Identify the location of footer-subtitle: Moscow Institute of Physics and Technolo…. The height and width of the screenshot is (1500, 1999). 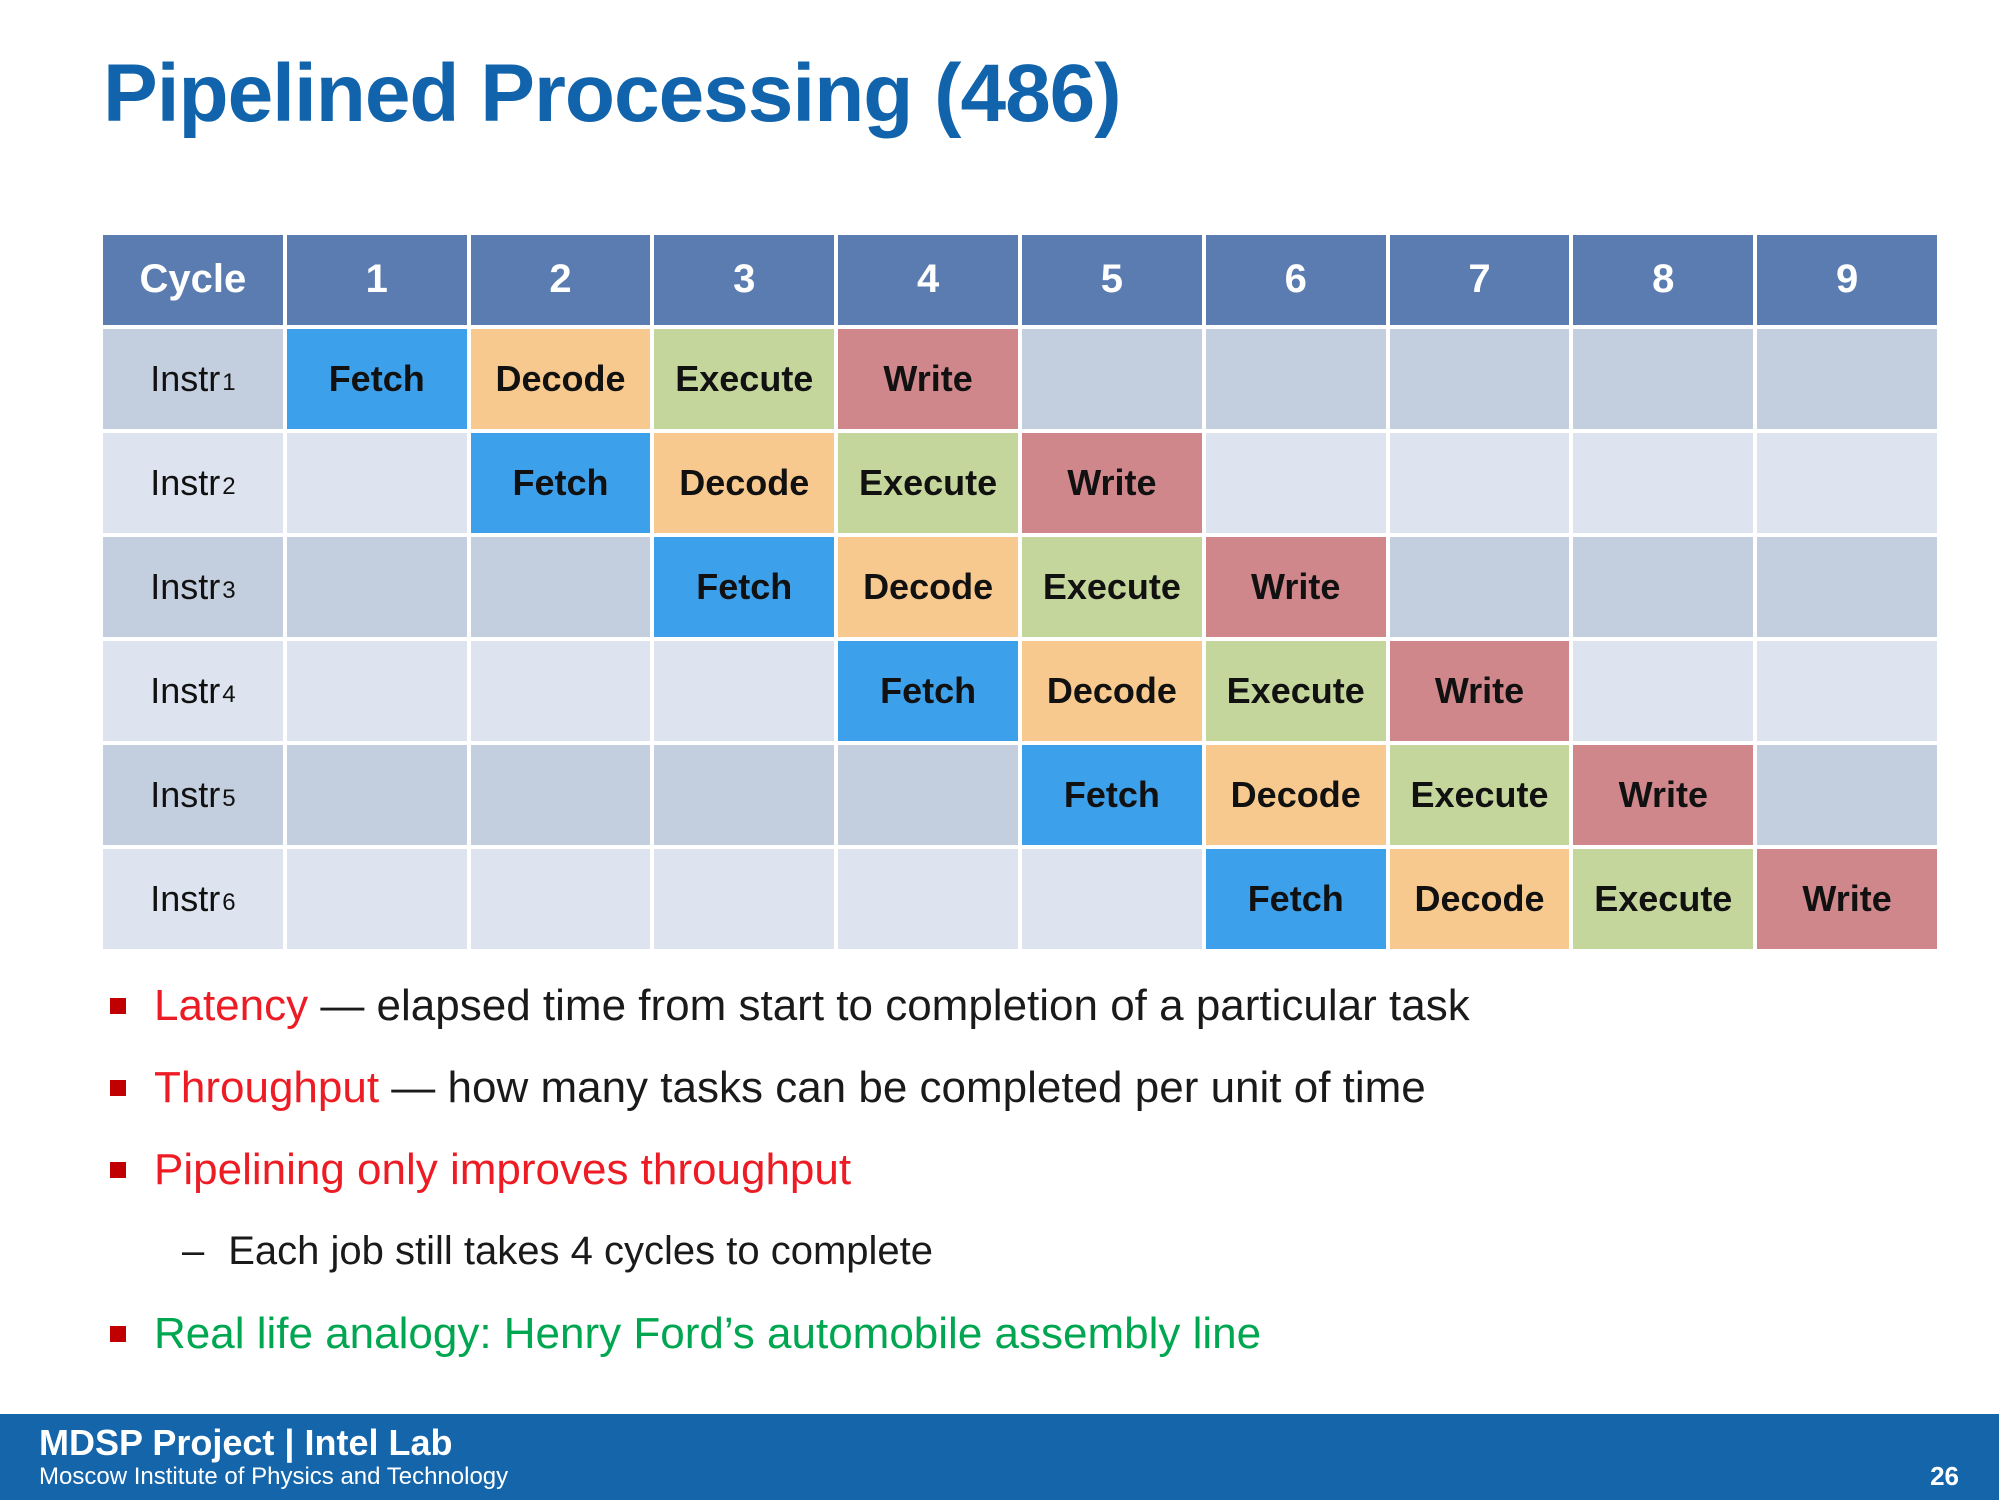
(274, 1477).